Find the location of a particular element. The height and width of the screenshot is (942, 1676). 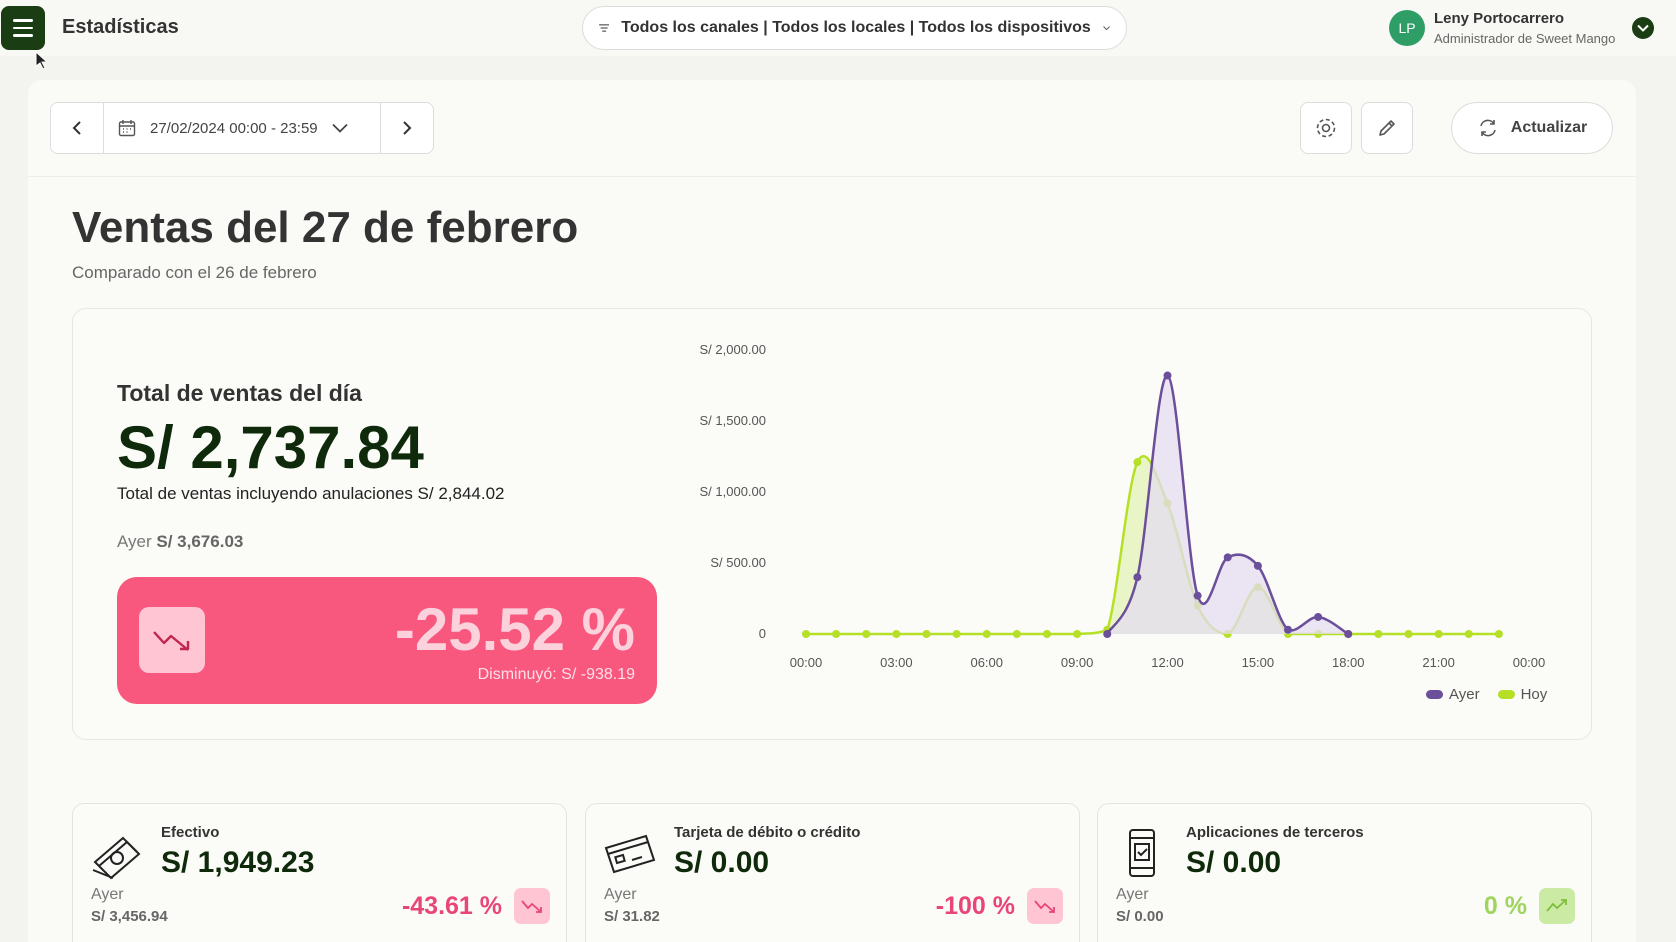

y-tick-label: S/ 1,500.00 is located at coordinates (733, 420).